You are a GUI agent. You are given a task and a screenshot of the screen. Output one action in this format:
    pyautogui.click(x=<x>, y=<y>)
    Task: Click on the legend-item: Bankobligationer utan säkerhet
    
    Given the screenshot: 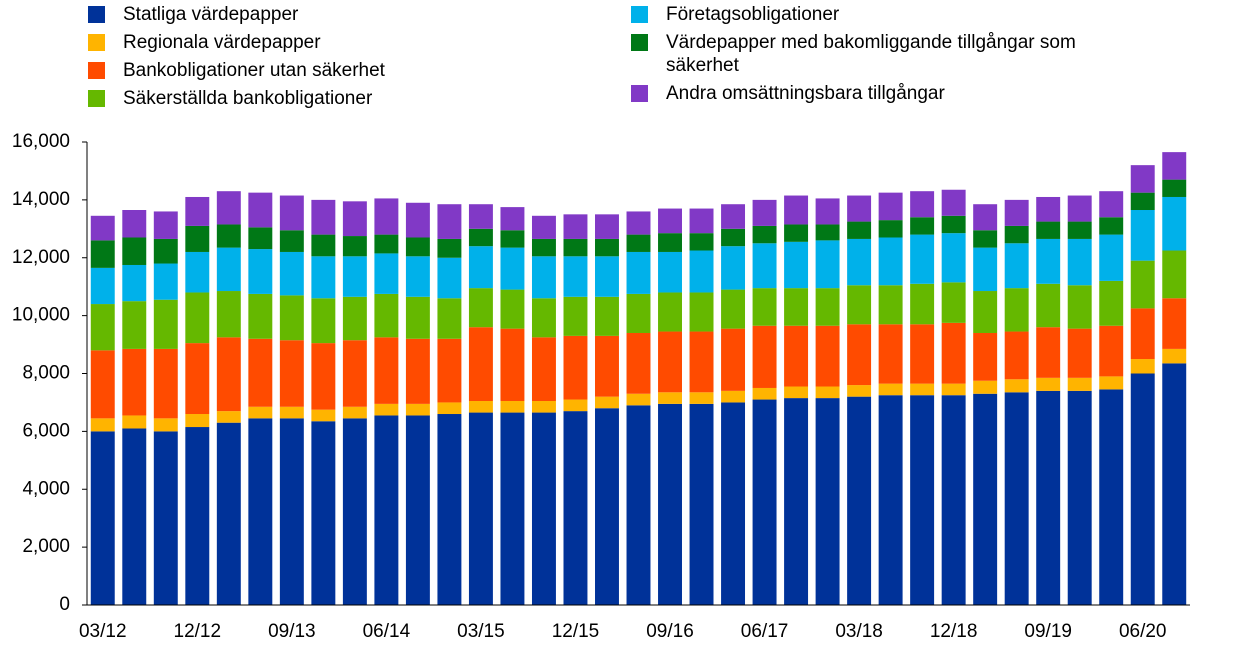 What is the action you would take?
    pyautogui.click(x=236, y=73)
    